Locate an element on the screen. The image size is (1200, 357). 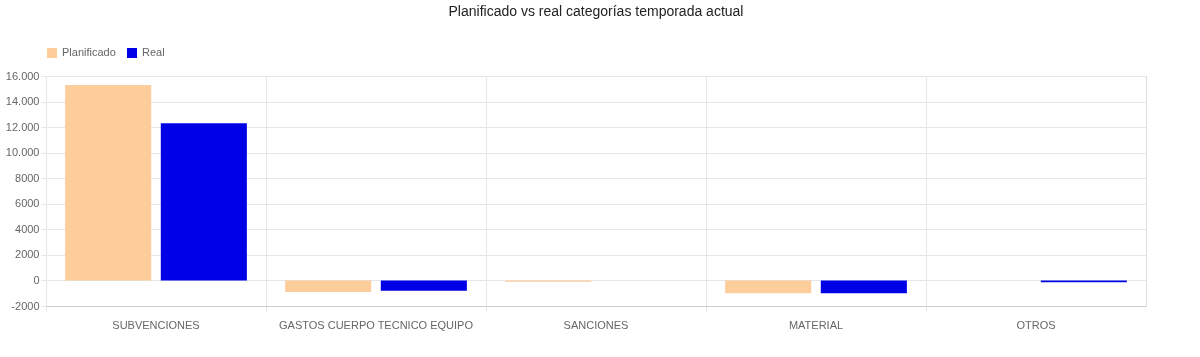
x-tick-label: GASTOS CUERPO TECNICO EQUIPO is located at coordinates (376, 324).